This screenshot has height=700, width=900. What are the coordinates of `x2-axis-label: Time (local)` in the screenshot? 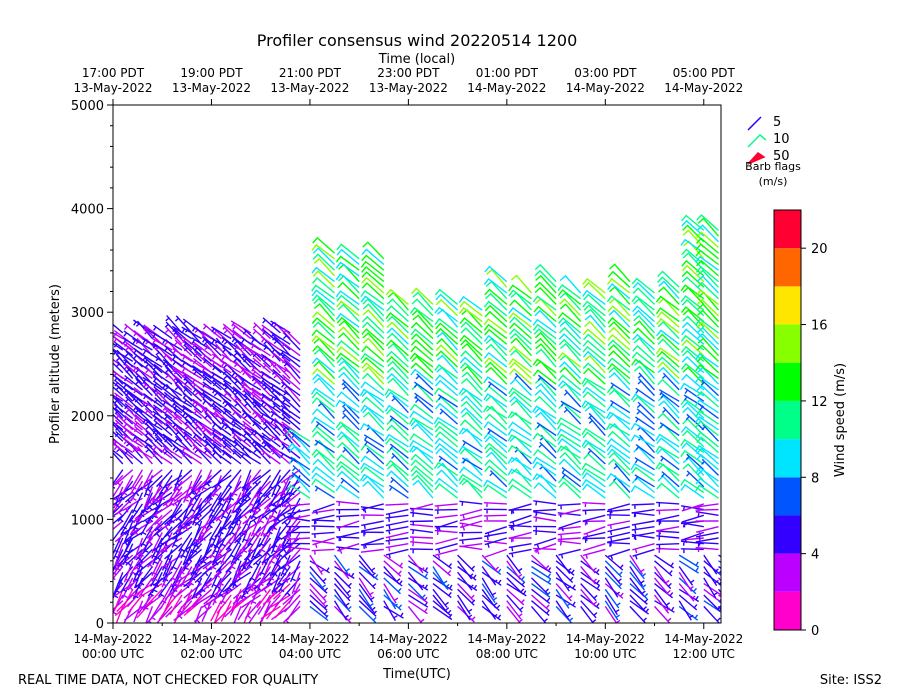 It's located at (416, 59).